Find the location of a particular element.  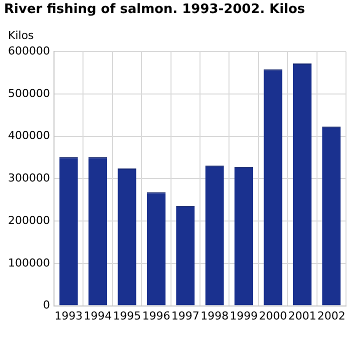

x-tick-label: 1998 is located at coordinates (214, 315).